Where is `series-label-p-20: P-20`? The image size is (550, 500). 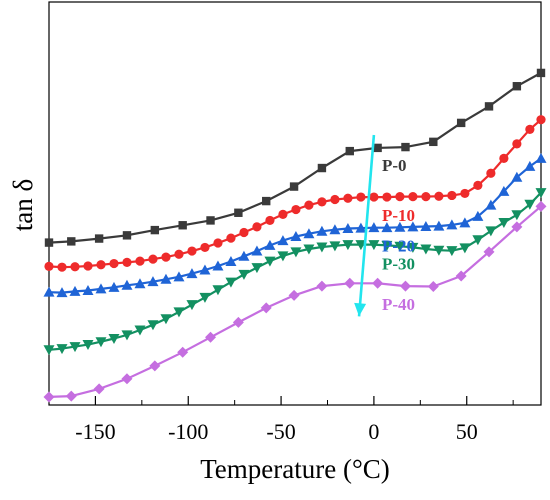
series-label-p-20: P-20 is located at coordinates (398, 246).